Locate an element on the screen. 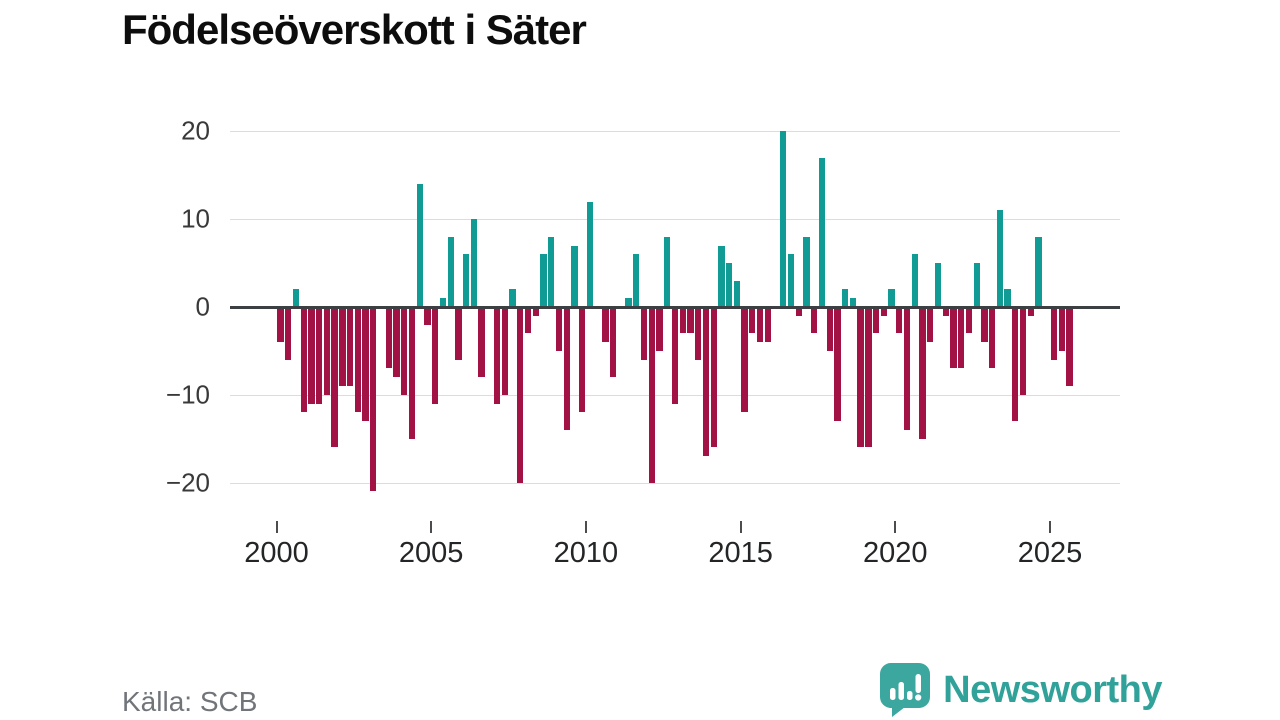 The height and width of the screenshot is (720, 1280). newsworthy-bubble-icon is located at coordinates (905, 690).